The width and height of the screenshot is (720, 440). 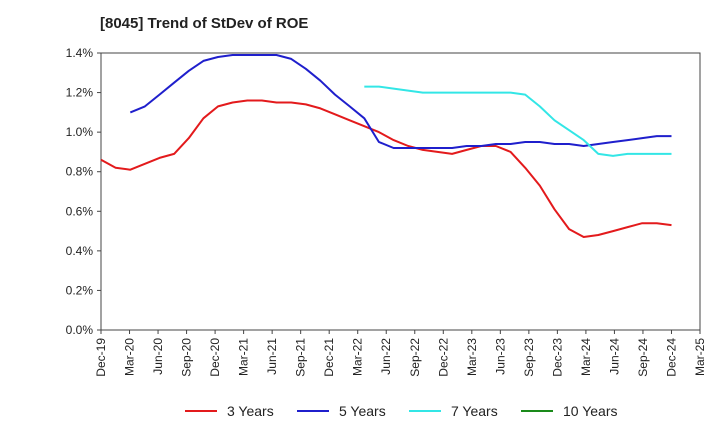 I want to click on x-tick-label: Jun-22, so click(x=386, y=356).